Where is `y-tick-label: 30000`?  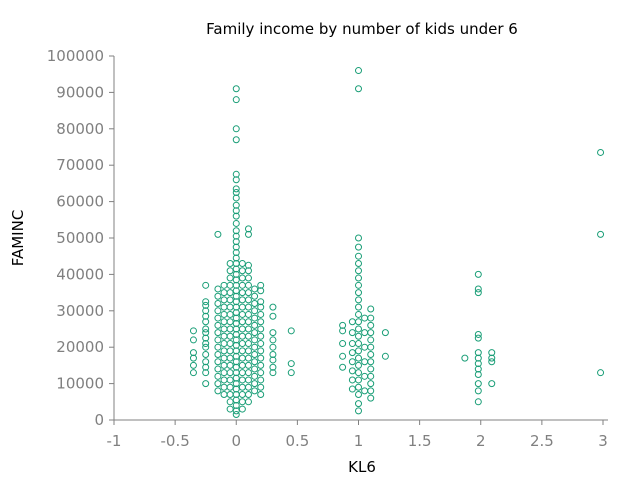
y-tick-label: 30000 is located at coordinates (80, 311).